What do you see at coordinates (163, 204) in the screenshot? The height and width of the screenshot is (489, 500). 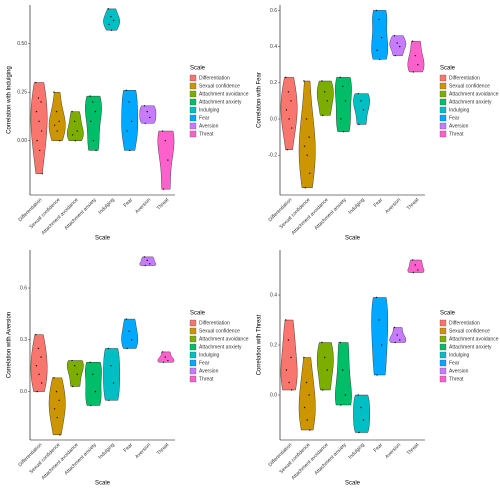 I see `x-tick-label: Threat` at bounding box center [163, 204].